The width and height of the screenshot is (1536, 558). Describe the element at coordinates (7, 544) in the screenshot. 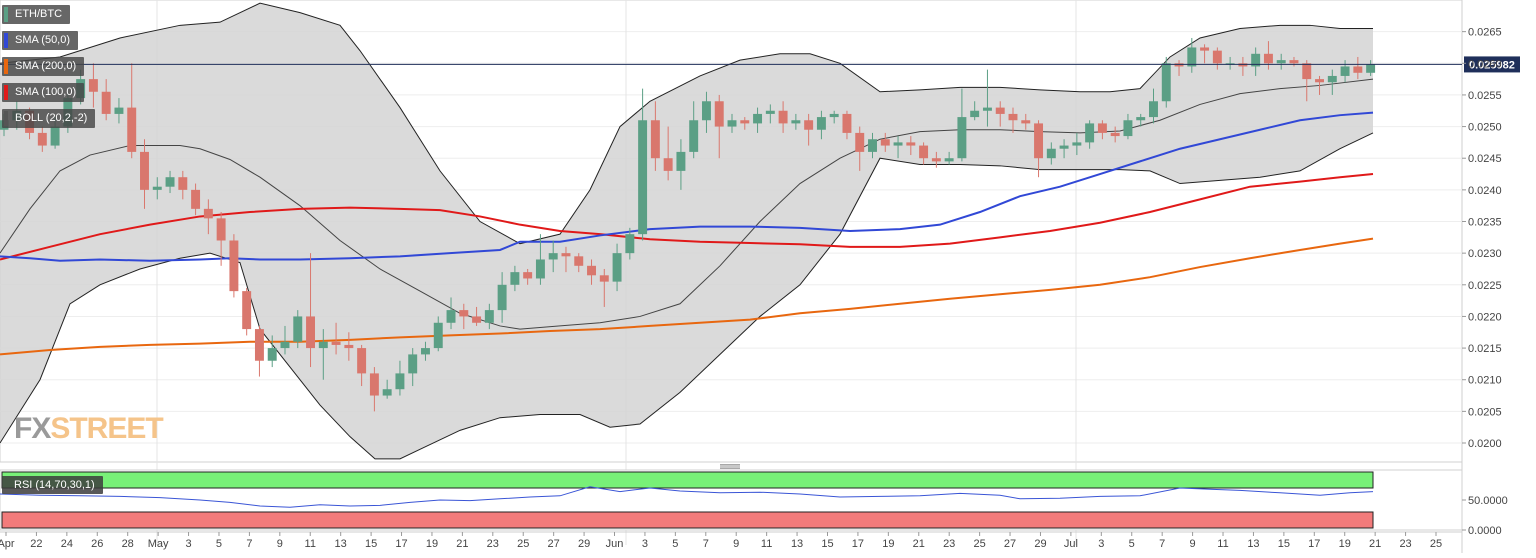

I see `time-tick-label: Apr` at that location.